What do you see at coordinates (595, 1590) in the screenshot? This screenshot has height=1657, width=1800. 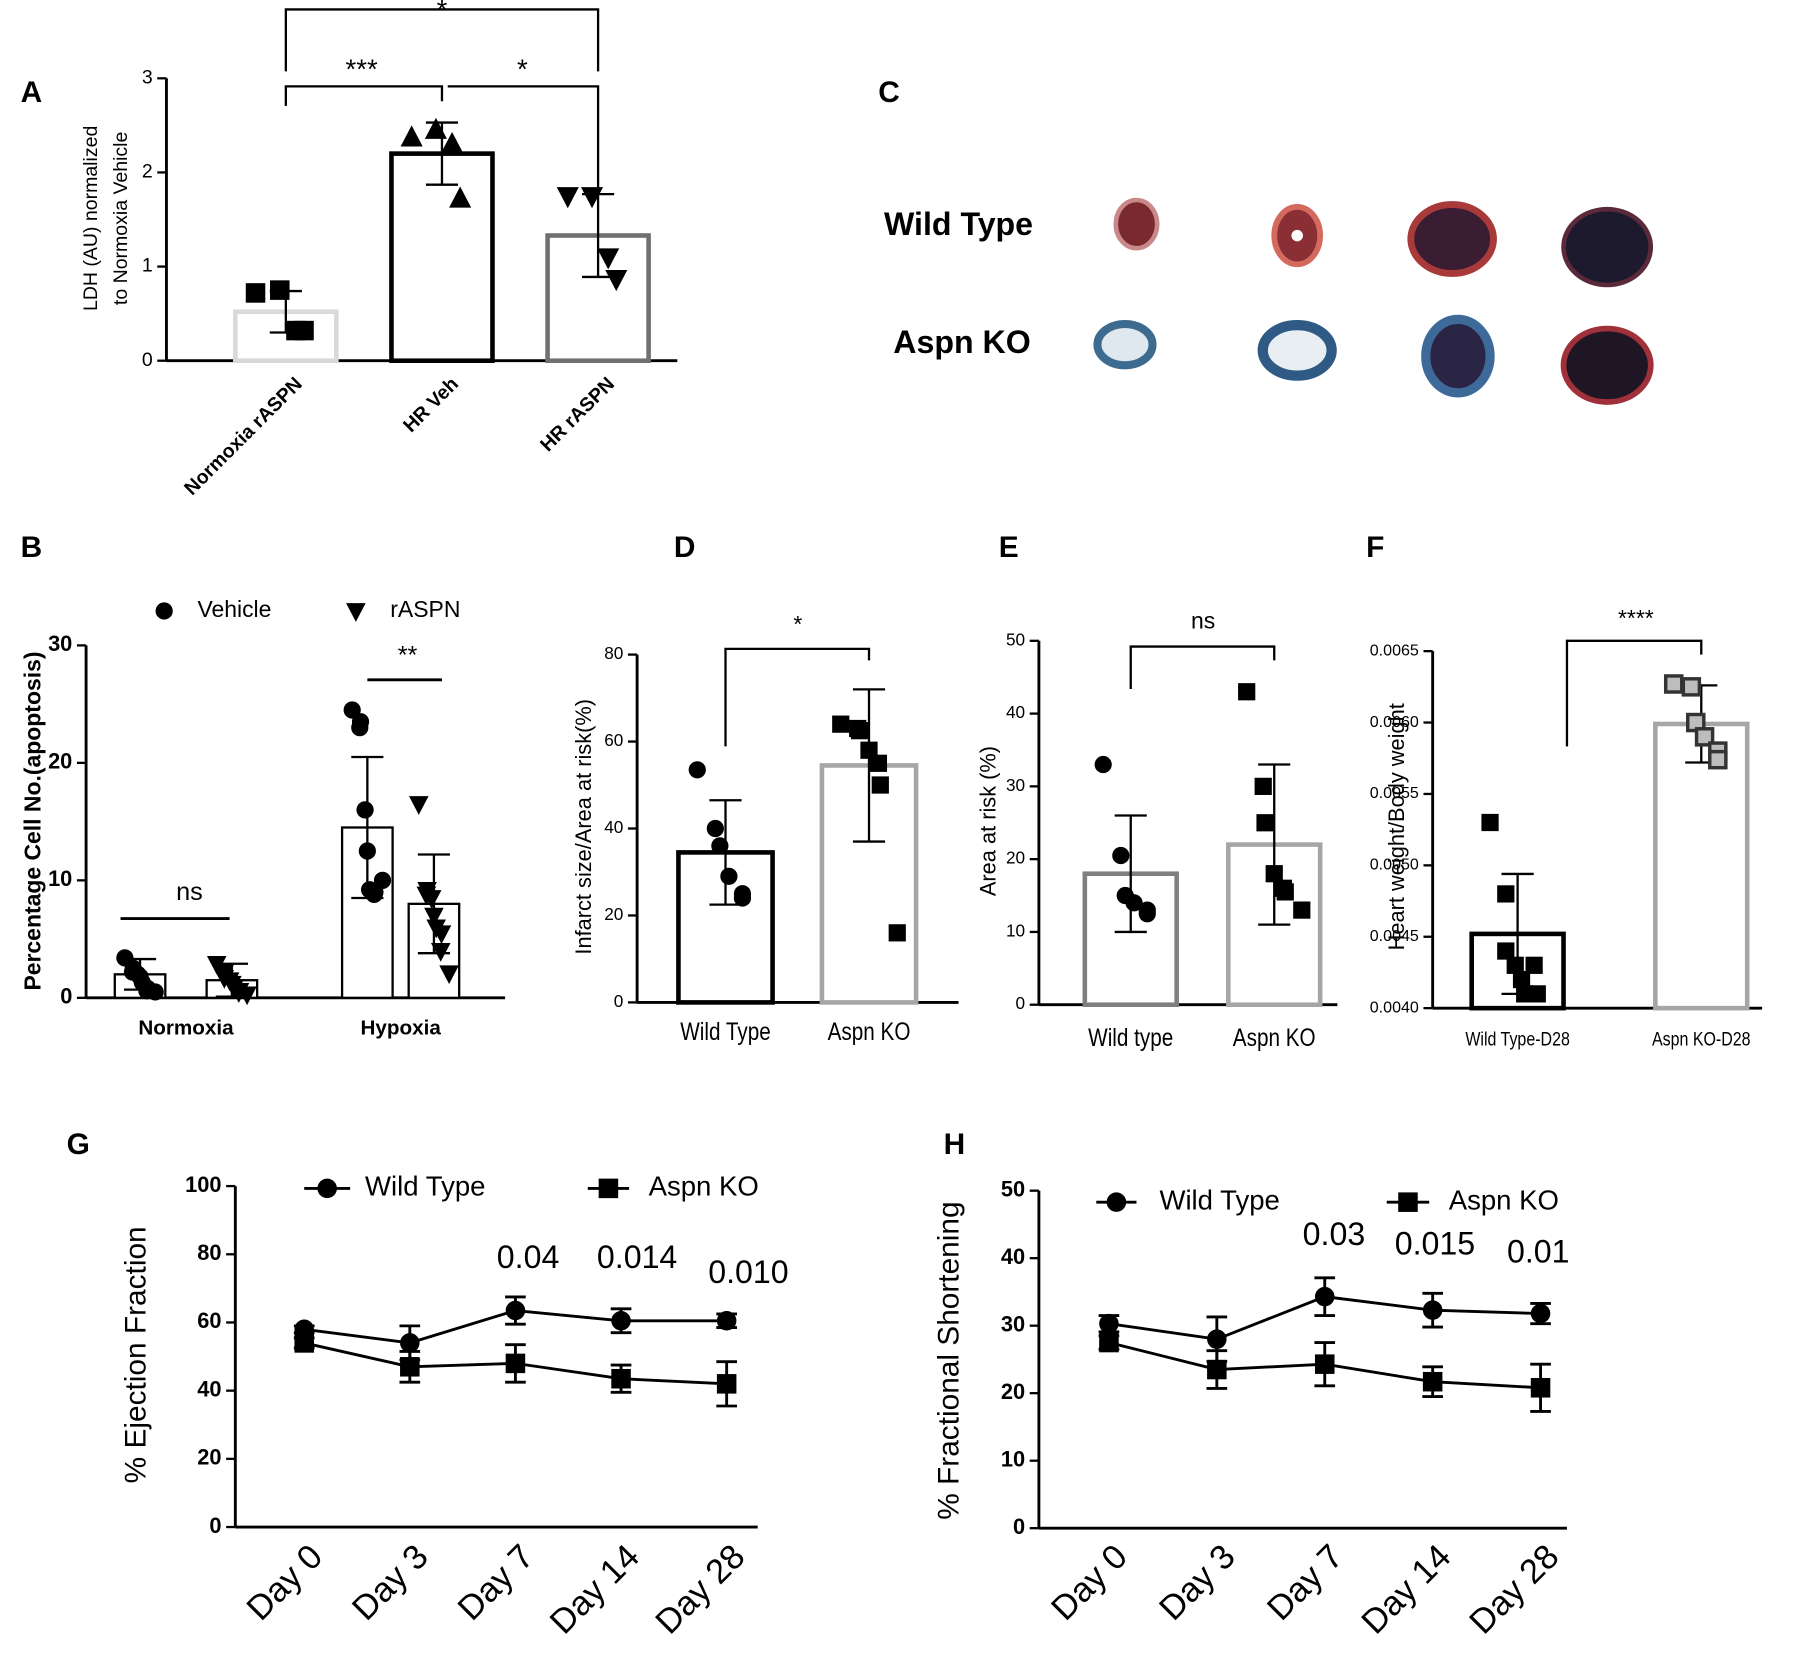 I see `x-tick-label: Day 14` at bounding box center [595, 1590].